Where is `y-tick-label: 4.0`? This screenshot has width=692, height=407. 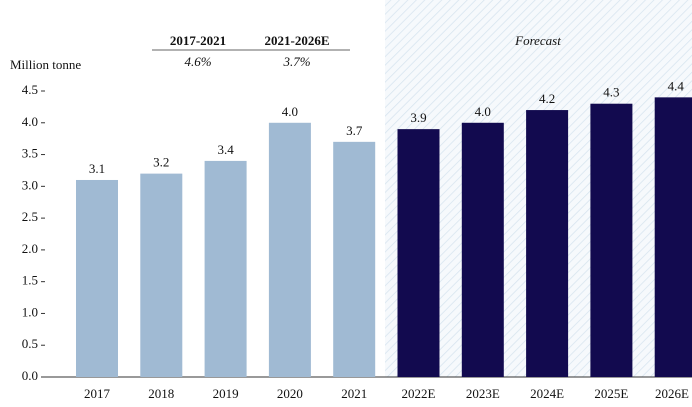 y-tick-label: 4.0 is located at coordinates (30, 121).